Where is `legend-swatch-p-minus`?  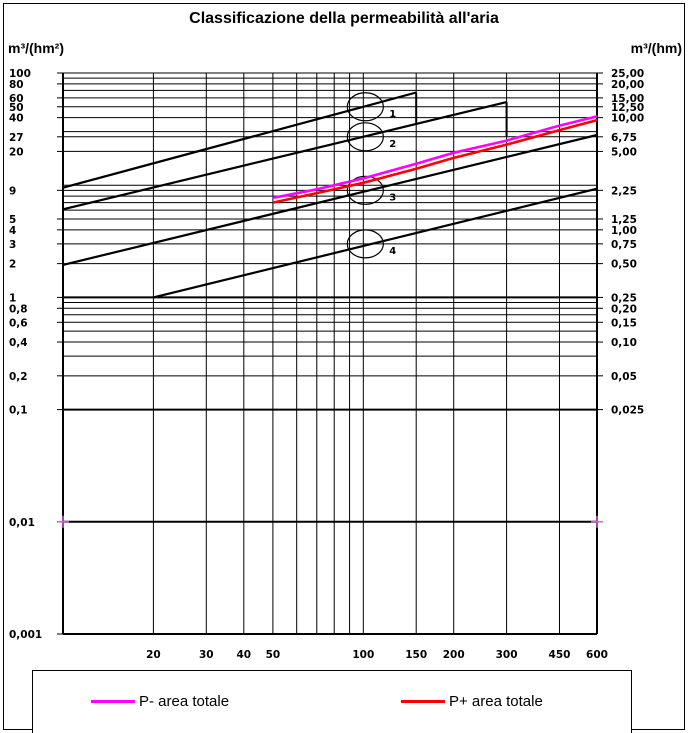 legend-swatch-p-minus is located at coordinates (113, 701).